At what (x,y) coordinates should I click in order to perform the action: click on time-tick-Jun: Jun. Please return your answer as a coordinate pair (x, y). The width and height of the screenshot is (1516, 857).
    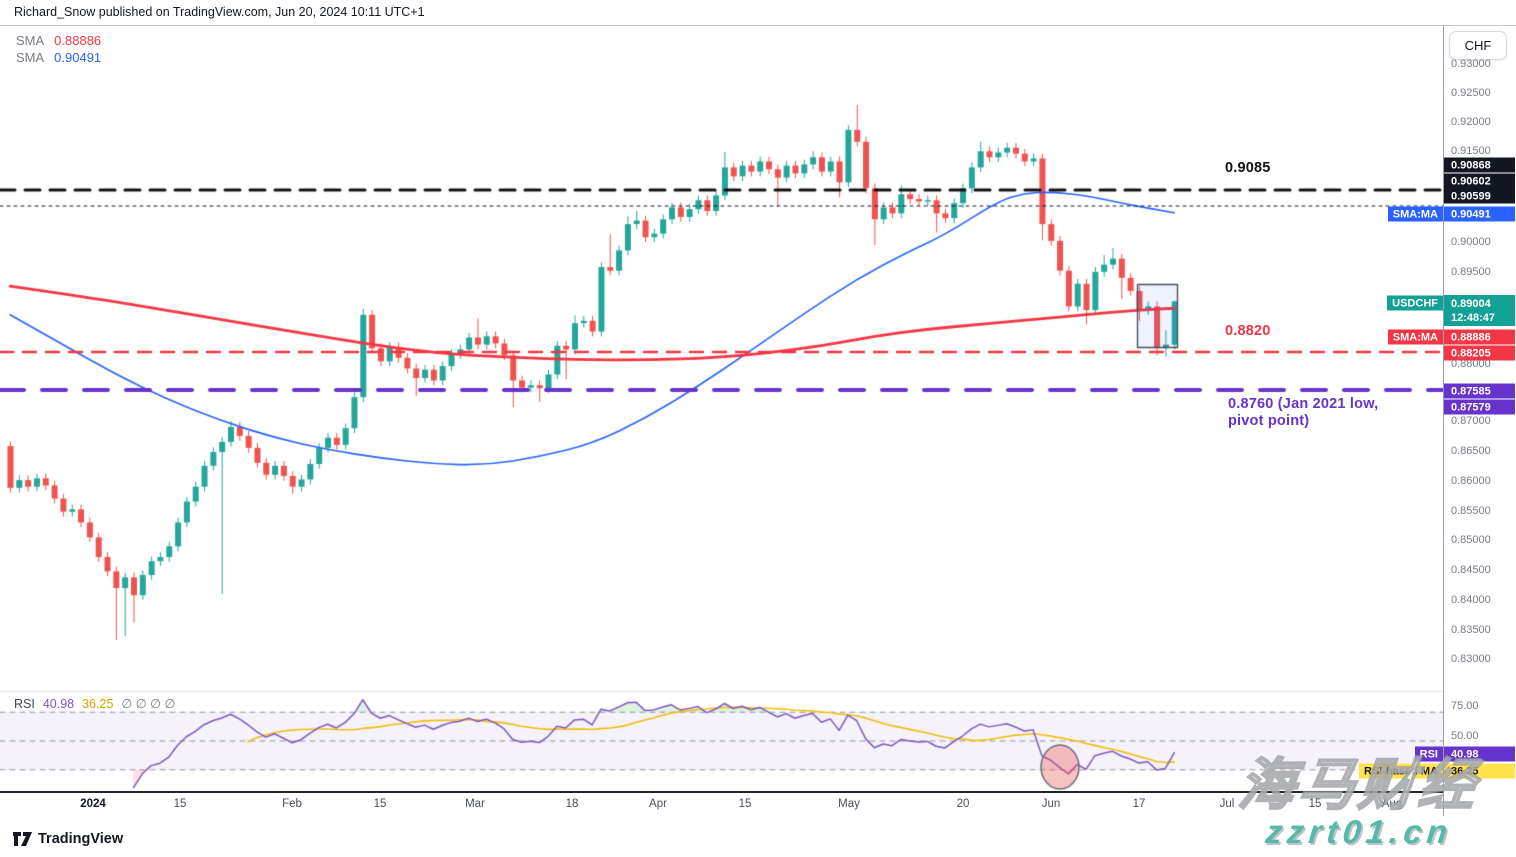
    Looking at the image, I should click on (1051, 804).